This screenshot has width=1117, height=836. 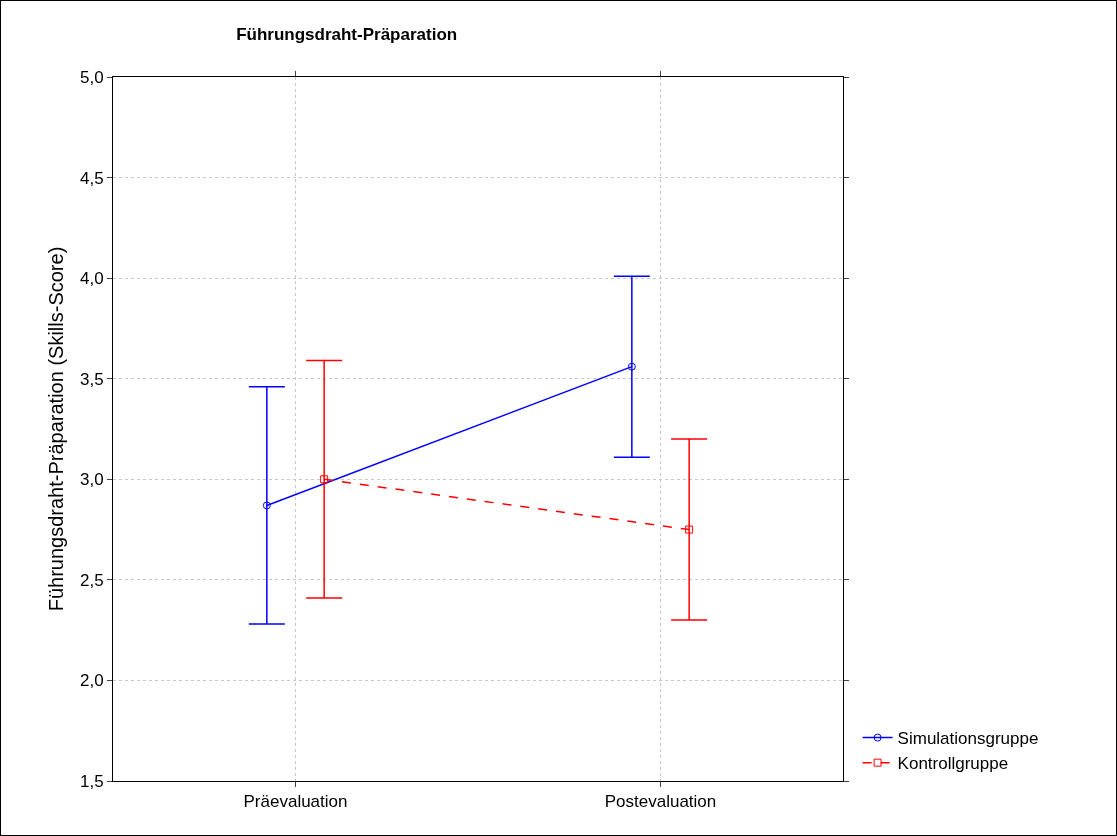 I want to click on y-axis-title: Führungsdraht-Präparation (Skills-Score), so click(x=56, y=429).